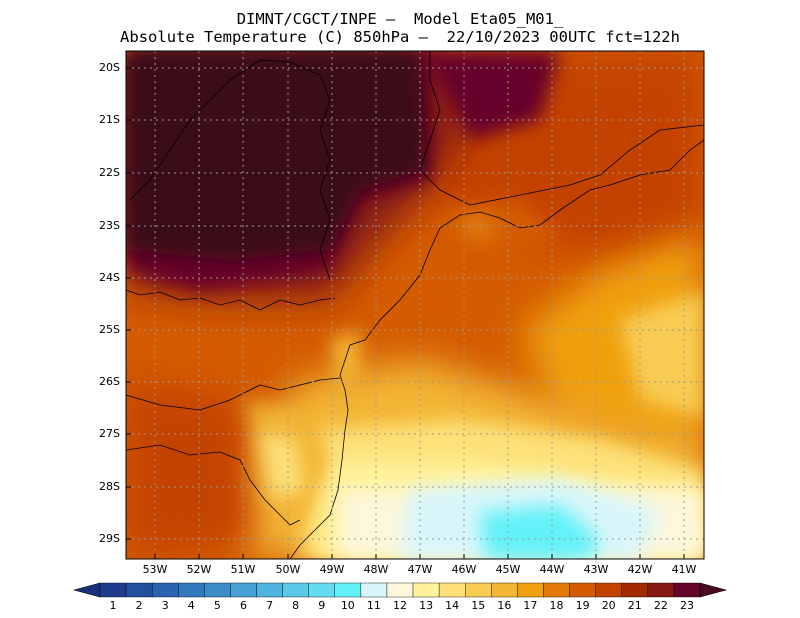  Describe the element at coordinates (684, 569) in the screenshot. I see `lon-label: 41W` at that location.